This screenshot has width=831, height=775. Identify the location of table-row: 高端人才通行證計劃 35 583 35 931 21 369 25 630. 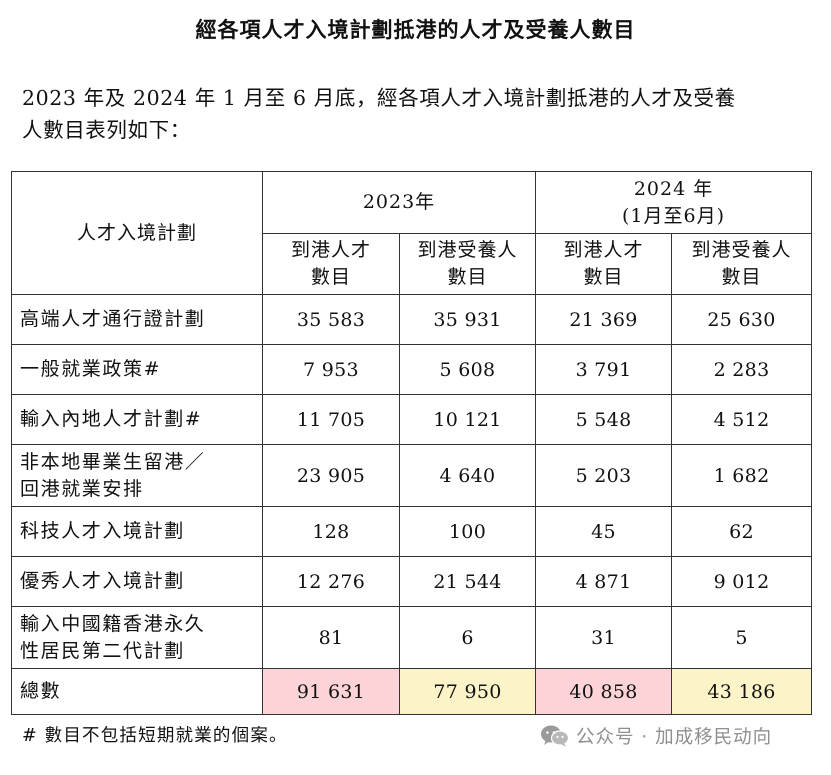
(412, 319).